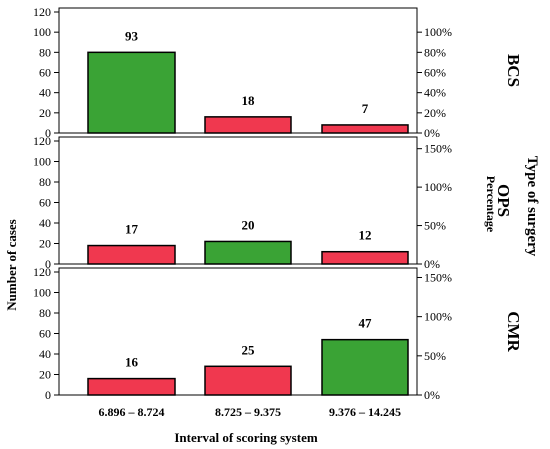 This screenshot has width=550, height=449. I want to click on bar-value-label: 7, so click(365, 108).